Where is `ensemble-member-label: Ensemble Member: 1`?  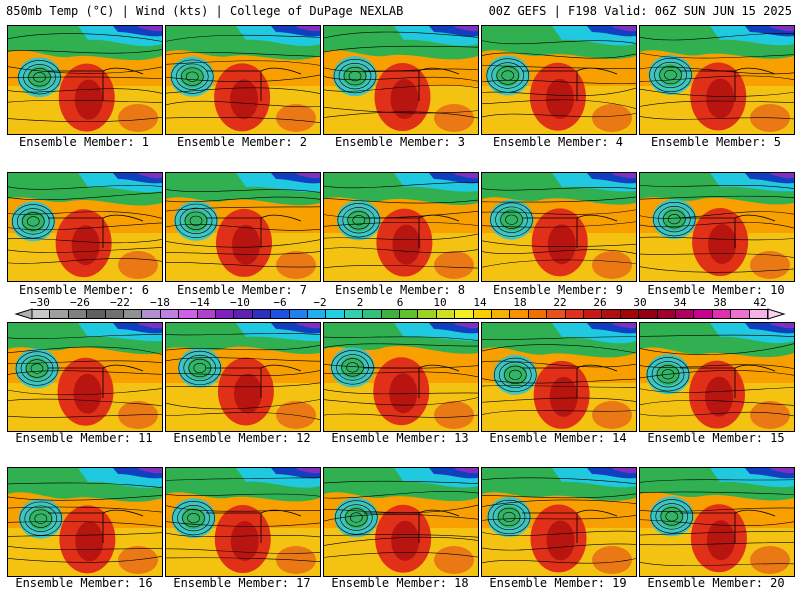
ensemble-member-label: Ensemble Member: 1 is located at coordinates (84, 142).